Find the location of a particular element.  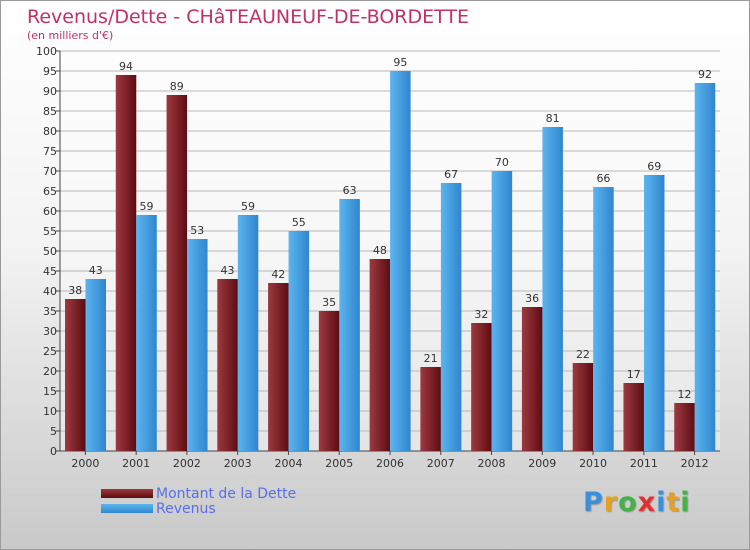

x-tick-label: 2007 is located at coordinates (441, 463).